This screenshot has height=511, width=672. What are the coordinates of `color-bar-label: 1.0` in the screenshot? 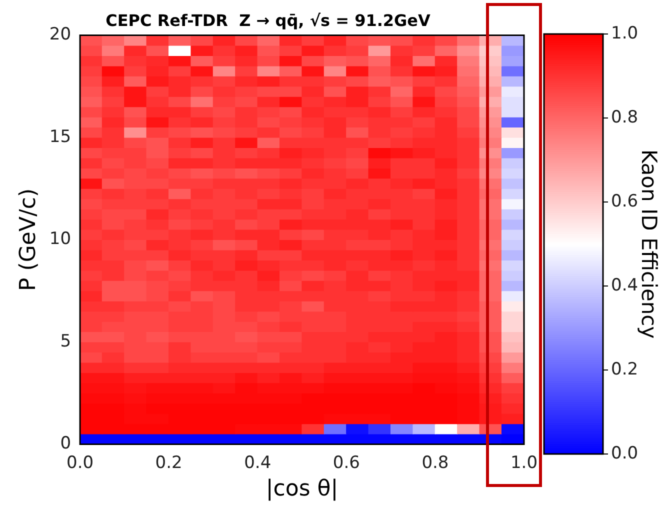 It's located at (624, 33).